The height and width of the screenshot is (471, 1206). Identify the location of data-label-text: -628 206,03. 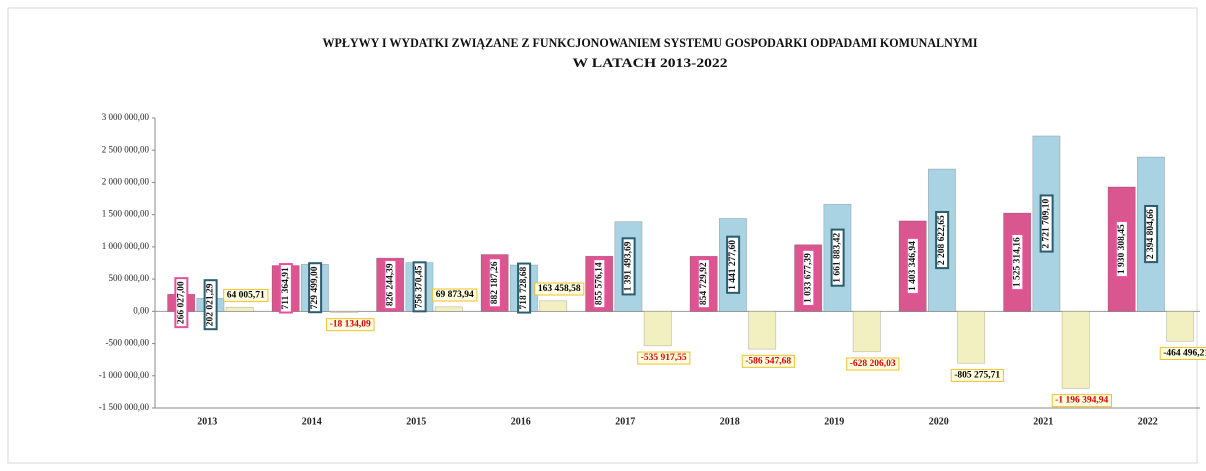
(873, 364).